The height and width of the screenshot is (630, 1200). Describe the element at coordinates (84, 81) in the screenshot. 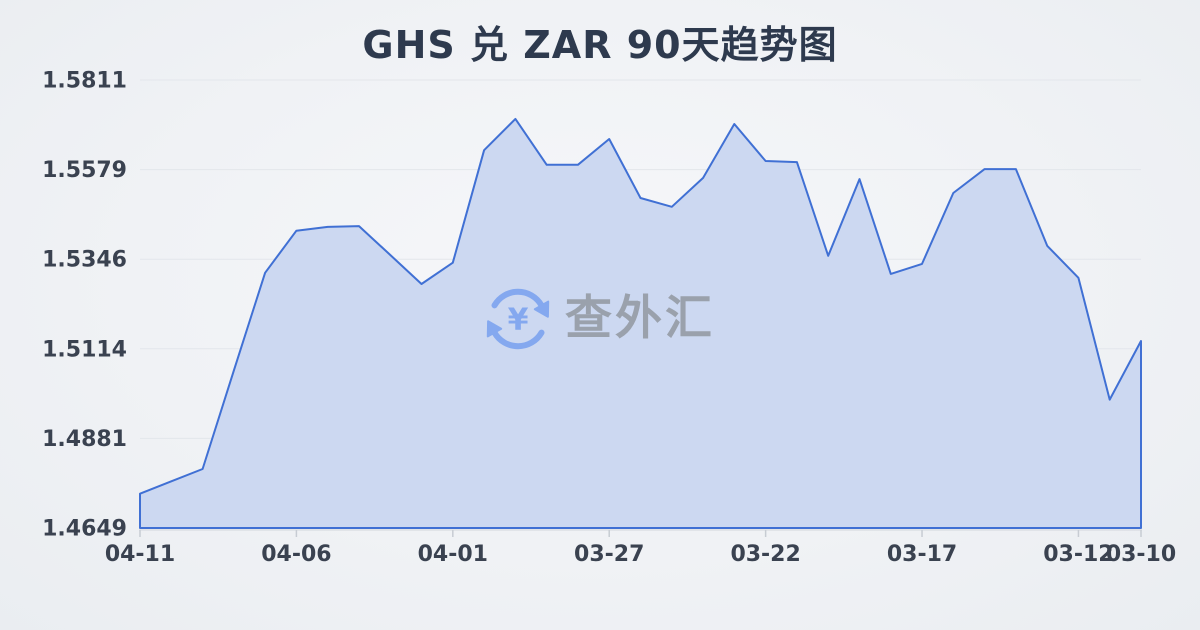

I see `y-axis-label: 1.5811` at that location.